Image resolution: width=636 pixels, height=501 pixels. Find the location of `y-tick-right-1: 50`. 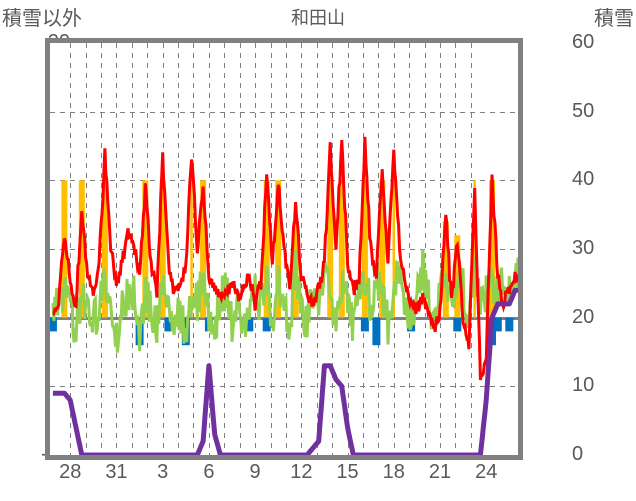

y-tick-right-1: 50 is located at coordinates (583, 110).